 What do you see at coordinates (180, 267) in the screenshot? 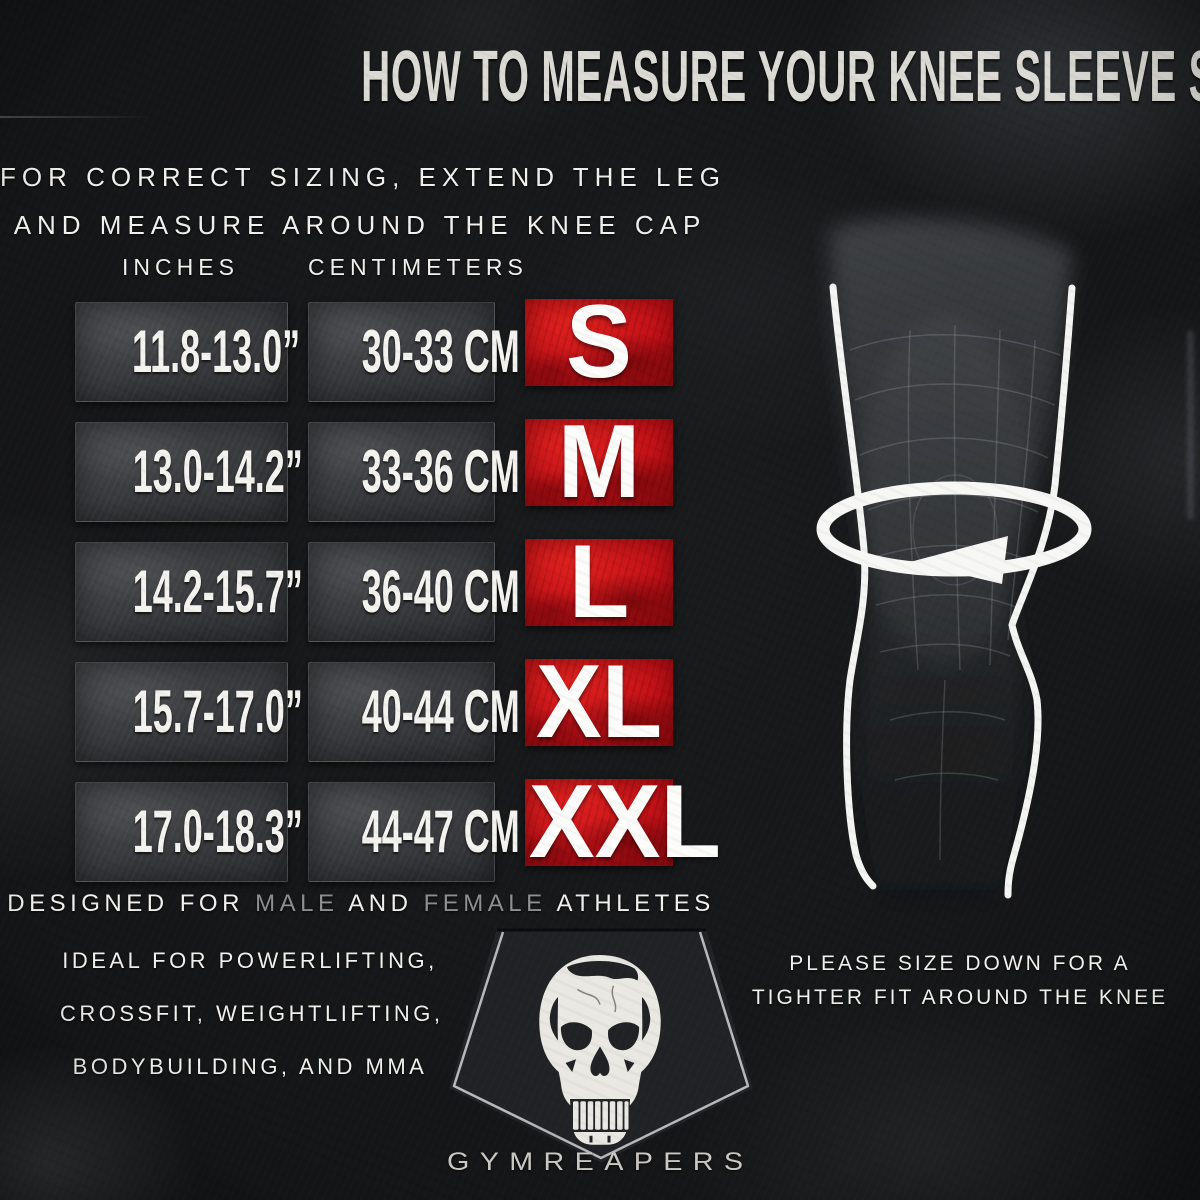
I see `column-header-inches: INCHES` at bounding box center [180, 267].